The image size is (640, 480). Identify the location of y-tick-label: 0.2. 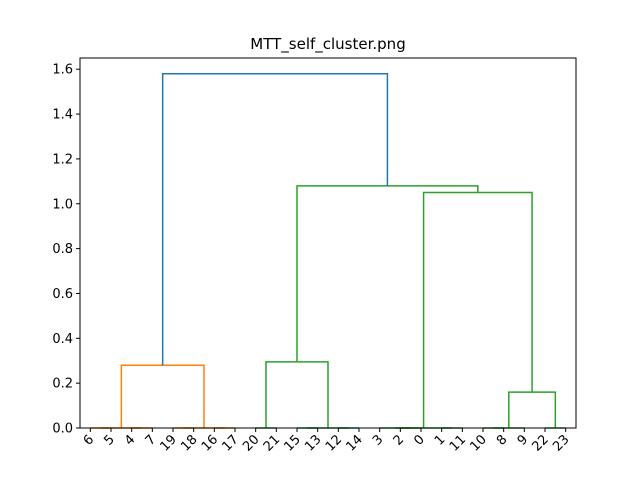
(62, 384).